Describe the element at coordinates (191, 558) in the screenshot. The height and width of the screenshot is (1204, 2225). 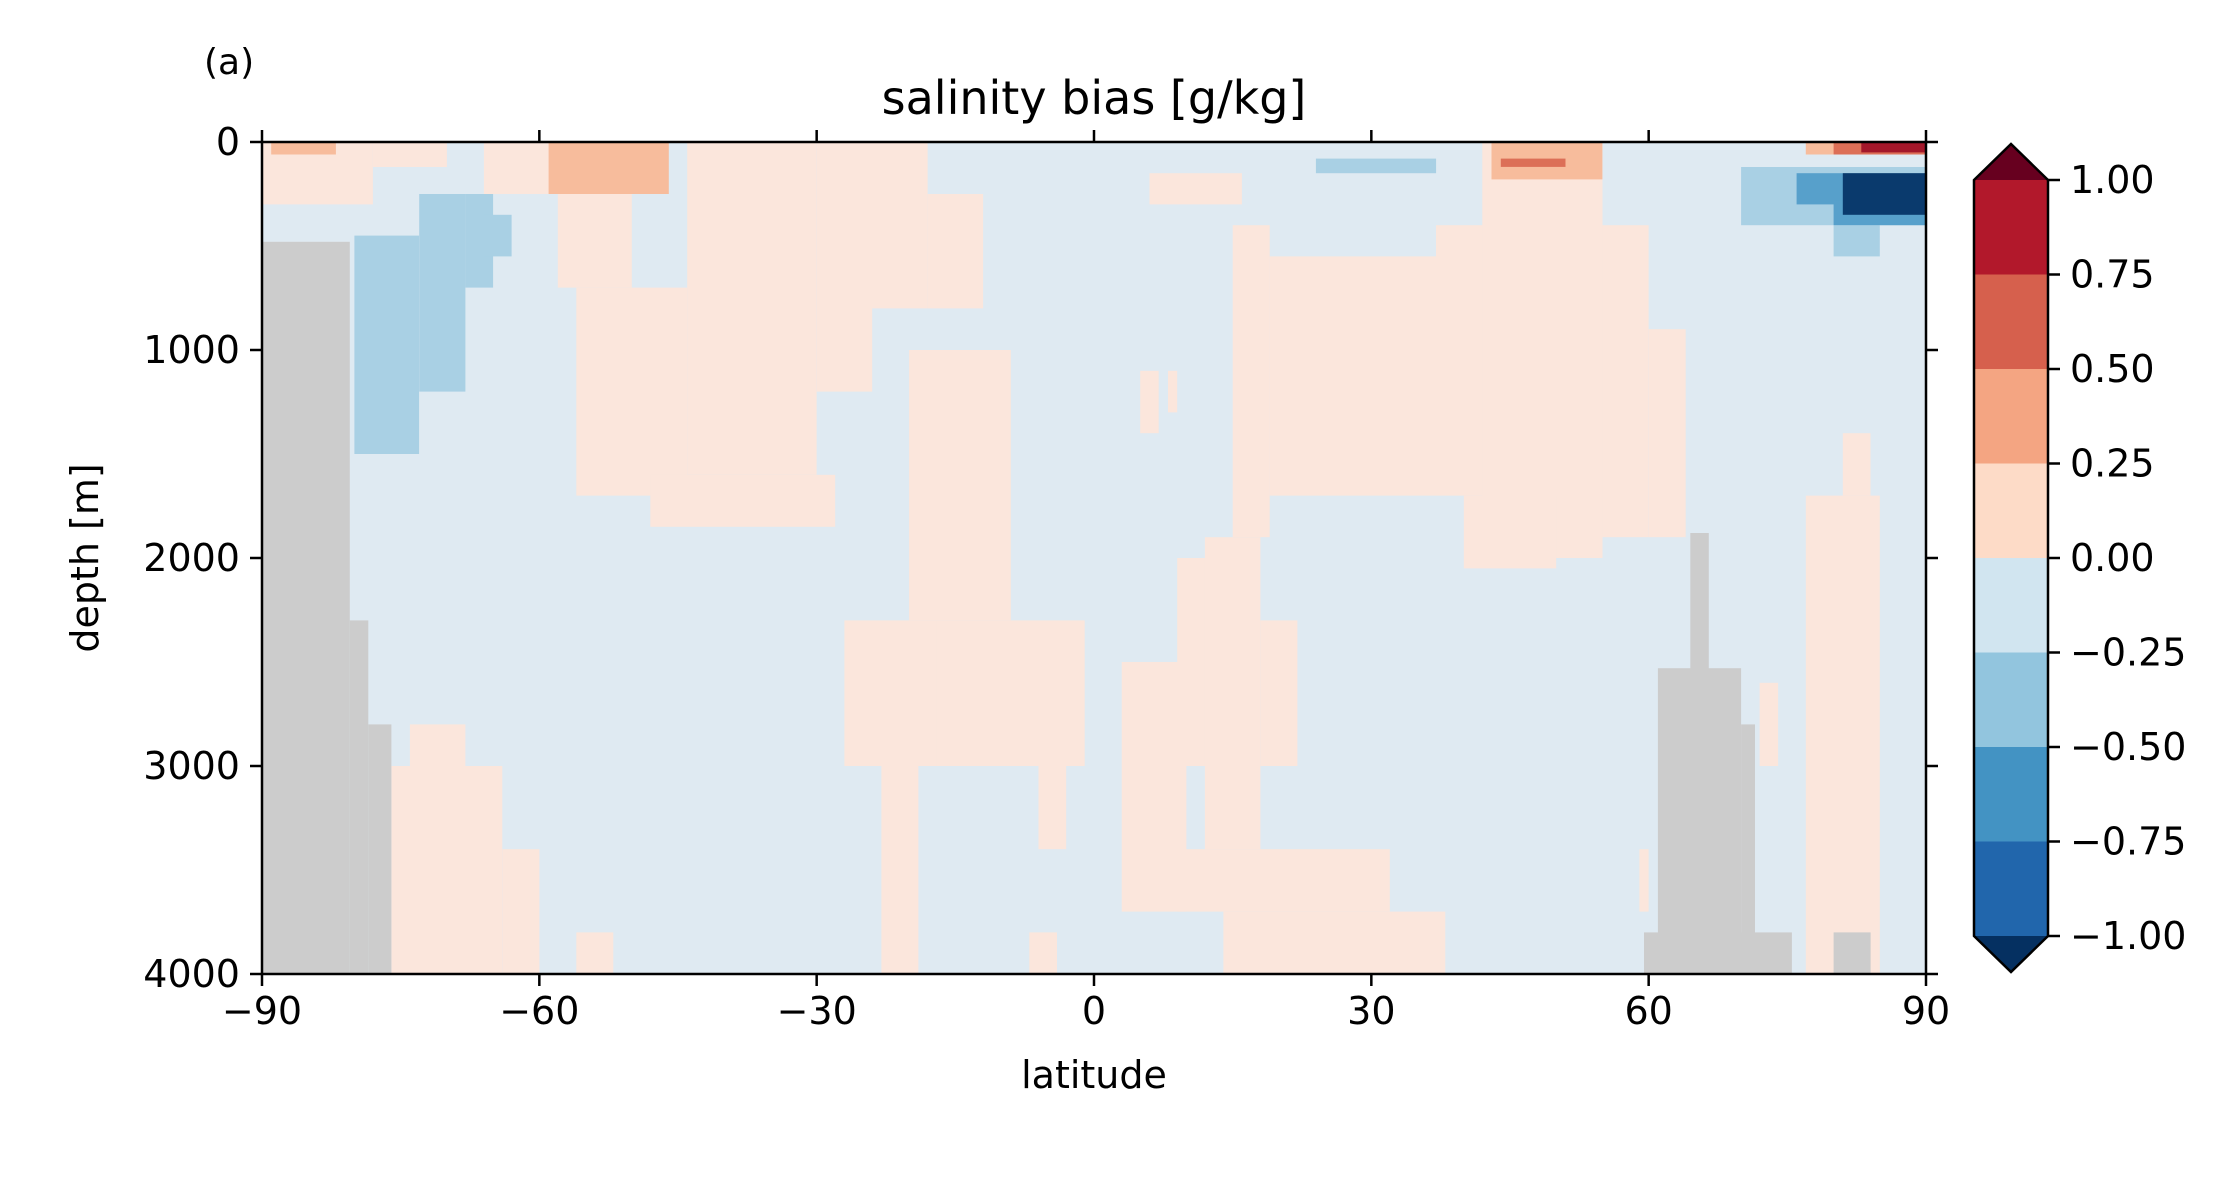
I see `y-tick-label: 2000` at that location.